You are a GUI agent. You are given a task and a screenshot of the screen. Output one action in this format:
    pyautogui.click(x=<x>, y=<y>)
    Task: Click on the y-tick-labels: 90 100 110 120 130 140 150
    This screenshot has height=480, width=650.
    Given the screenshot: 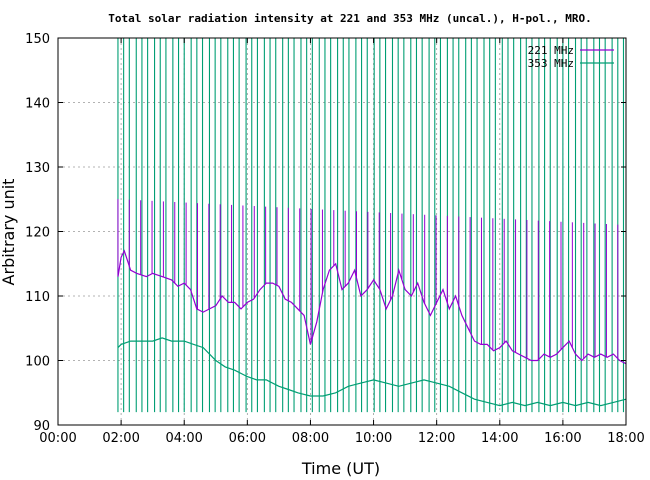 What is the action you would take?
    pyautogui.click(x=37, y=233)
    